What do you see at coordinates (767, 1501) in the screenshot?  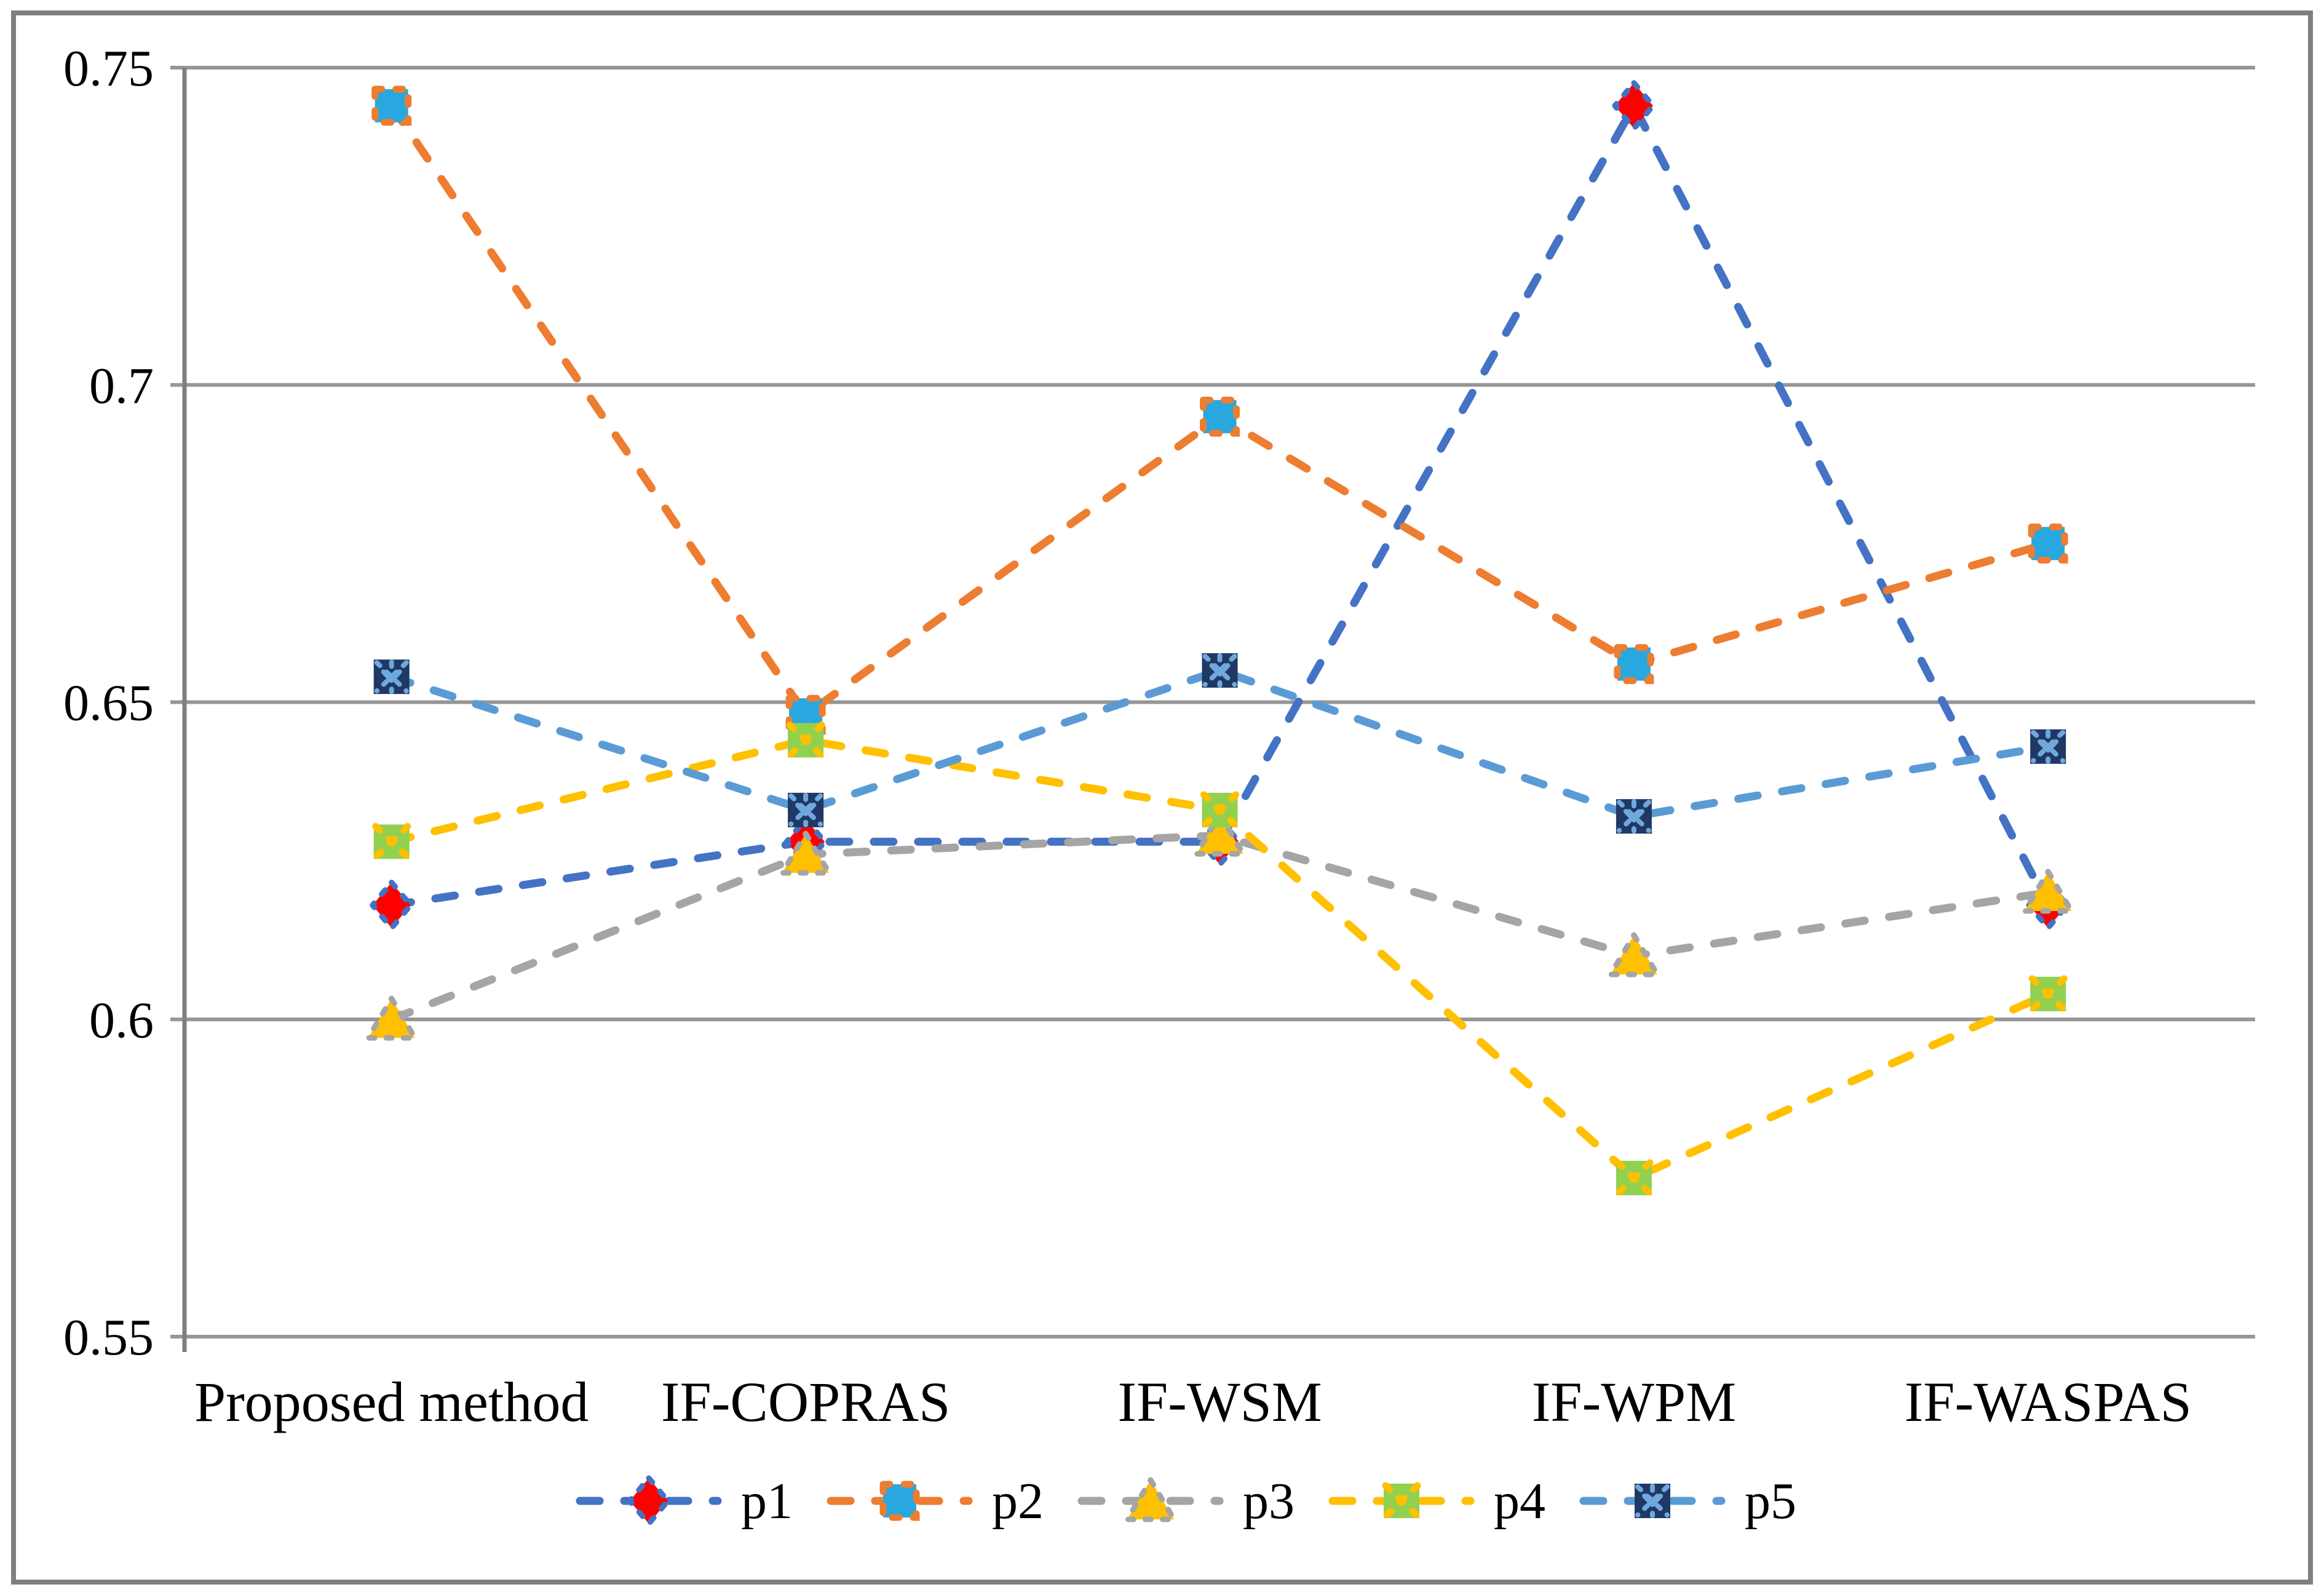 I see `legend-label: p1` at bounding box center [767, 1501].